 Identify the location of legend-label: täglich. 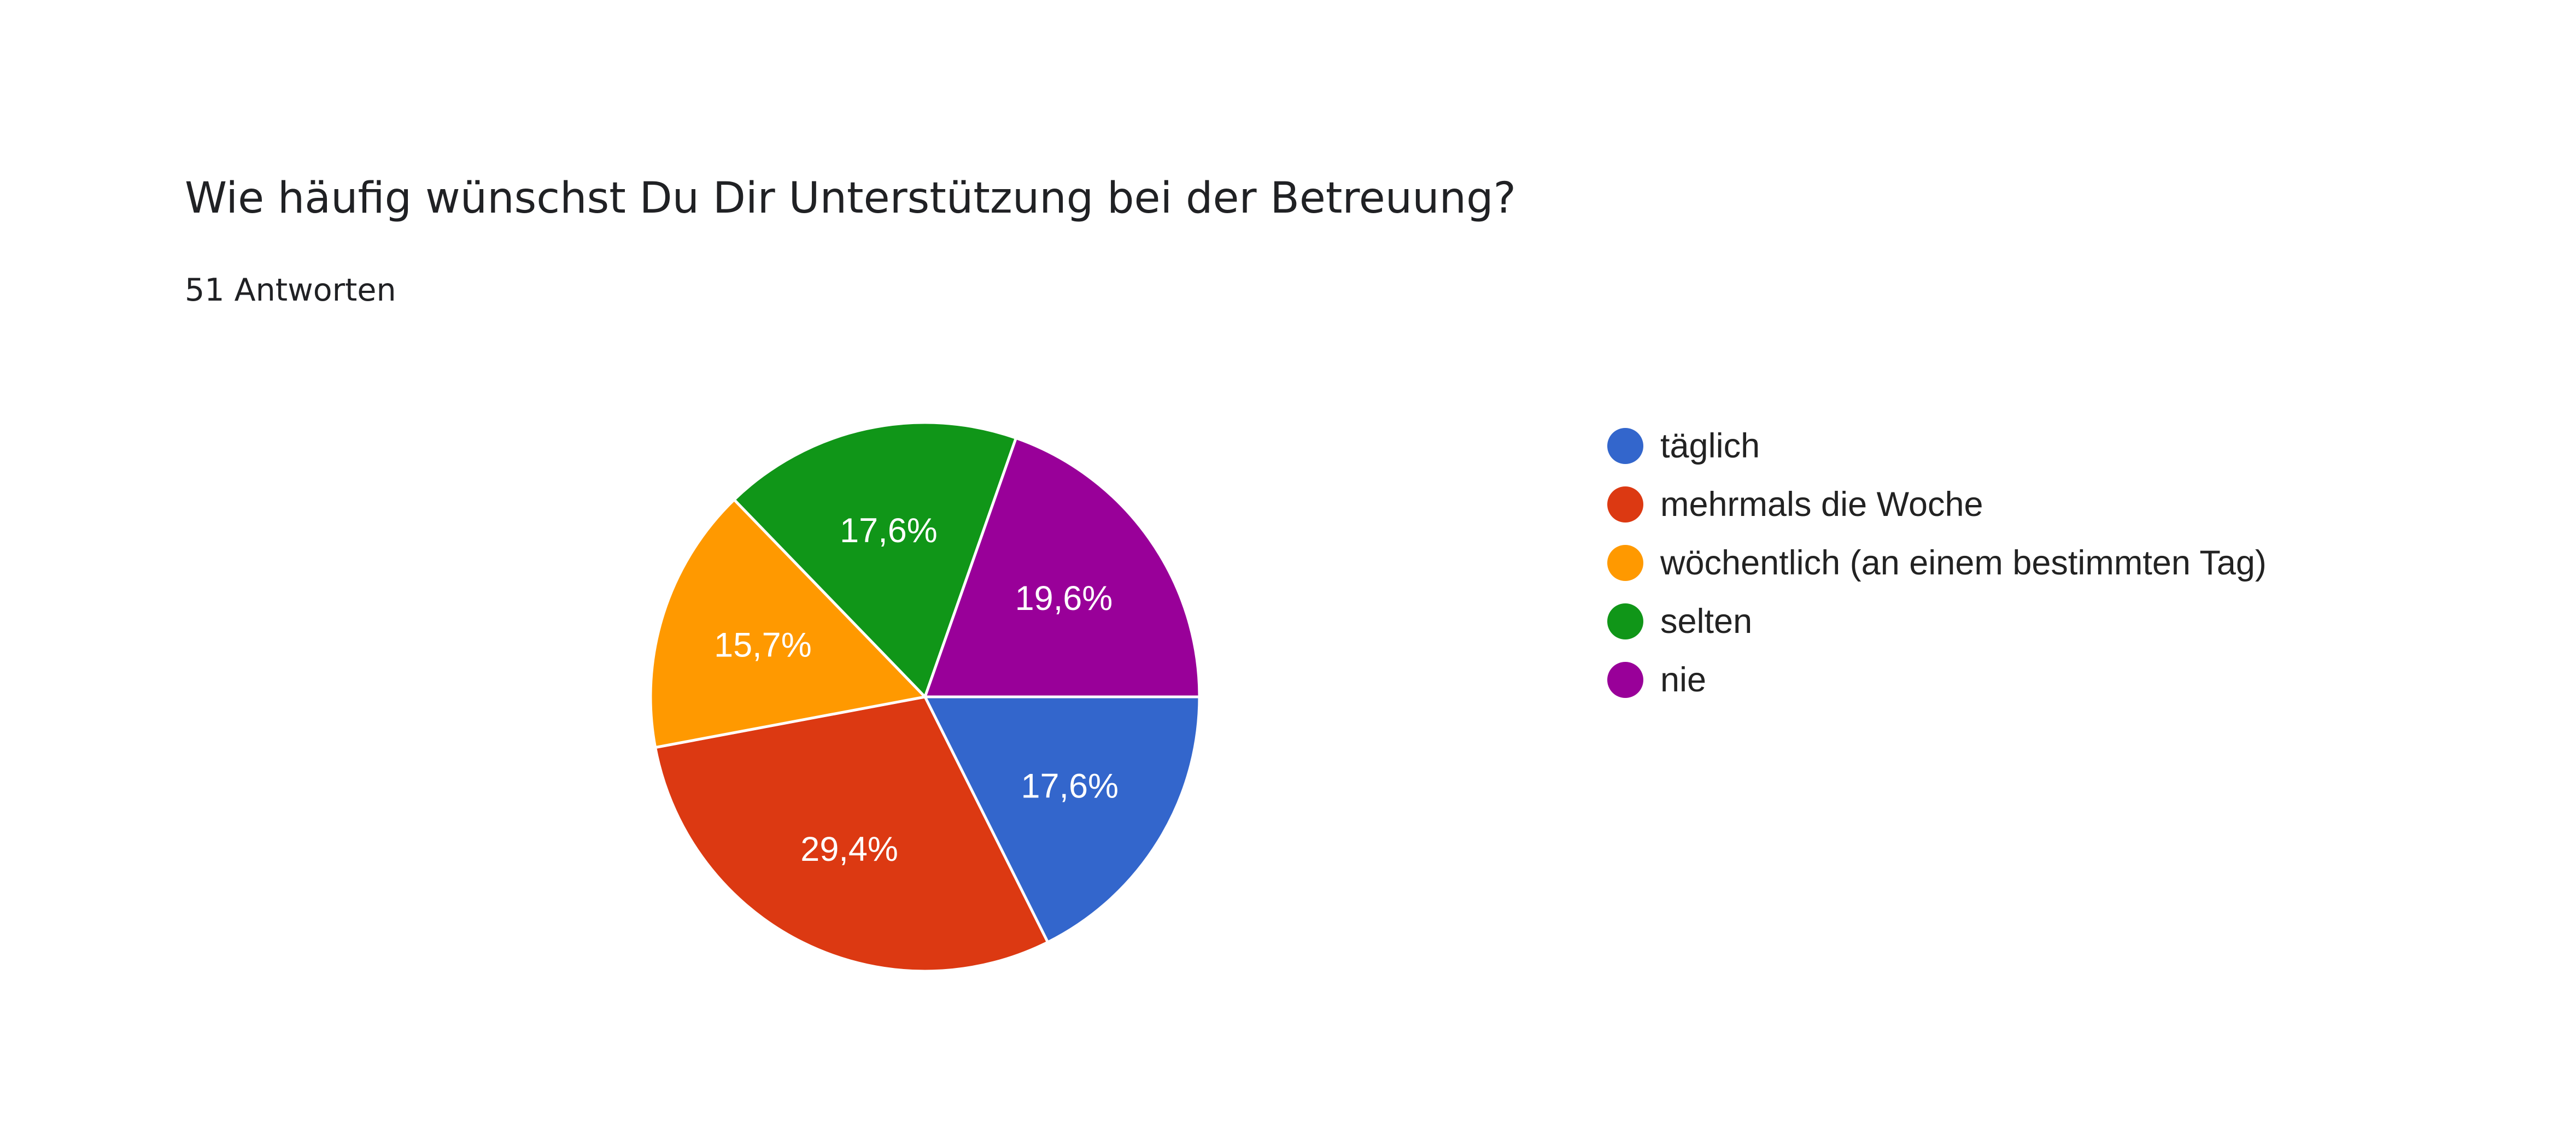
(1710, 445).